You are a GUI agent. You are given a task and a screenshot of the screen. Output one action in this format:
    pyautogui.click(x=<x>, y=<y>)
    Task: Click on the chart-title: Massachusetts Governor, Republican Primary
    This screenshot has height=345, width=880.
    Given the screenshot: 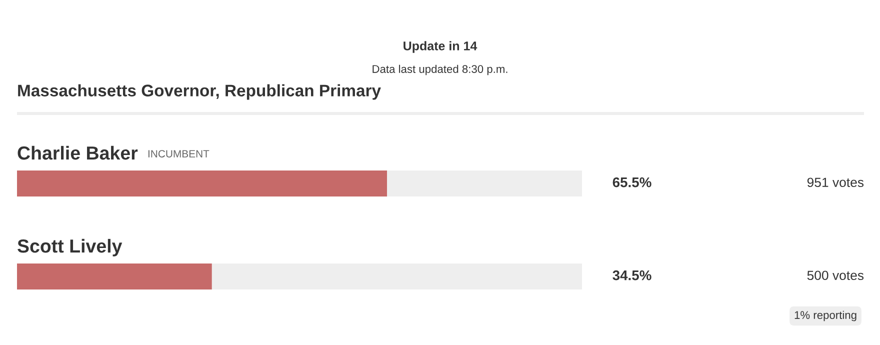 What is the action you would take?
    pyautogui.click(x=199, y=92)
    